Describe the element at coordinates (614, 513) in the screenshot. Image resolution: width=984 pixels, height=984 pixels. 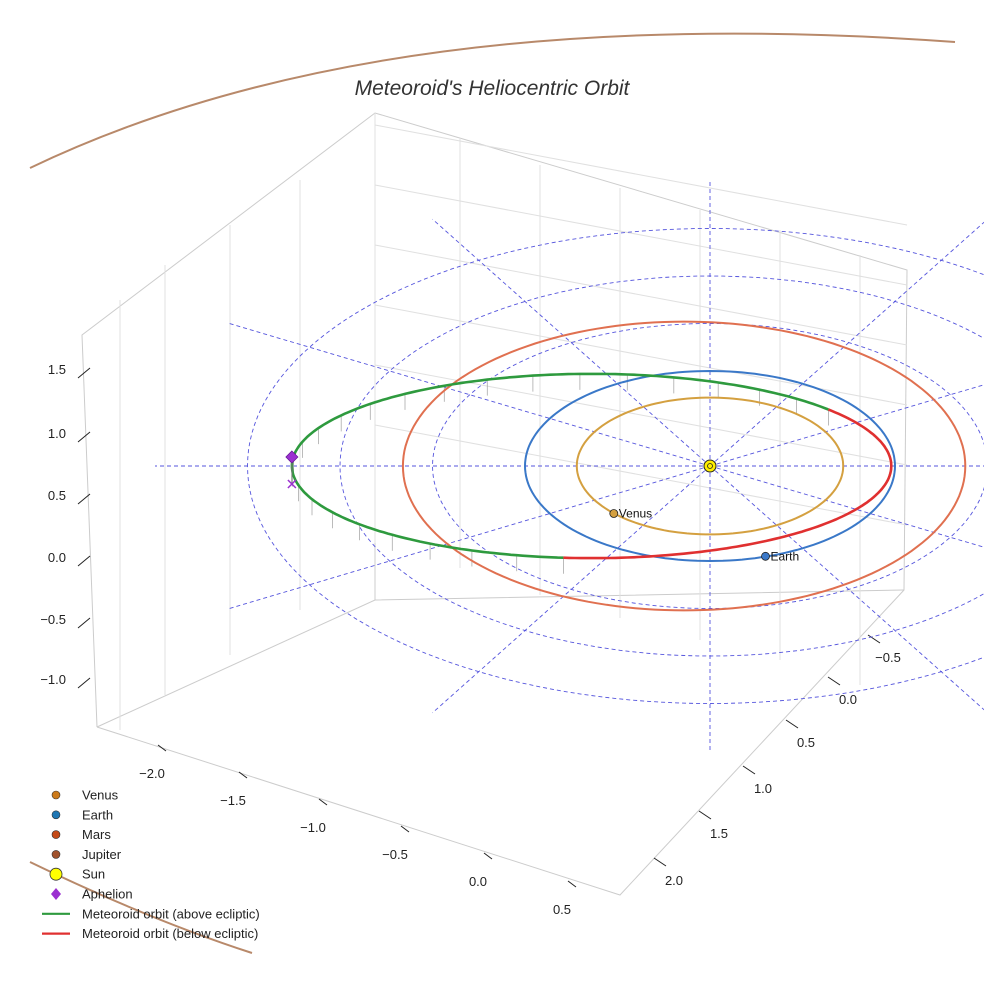
I see `venus-marker` at that location.